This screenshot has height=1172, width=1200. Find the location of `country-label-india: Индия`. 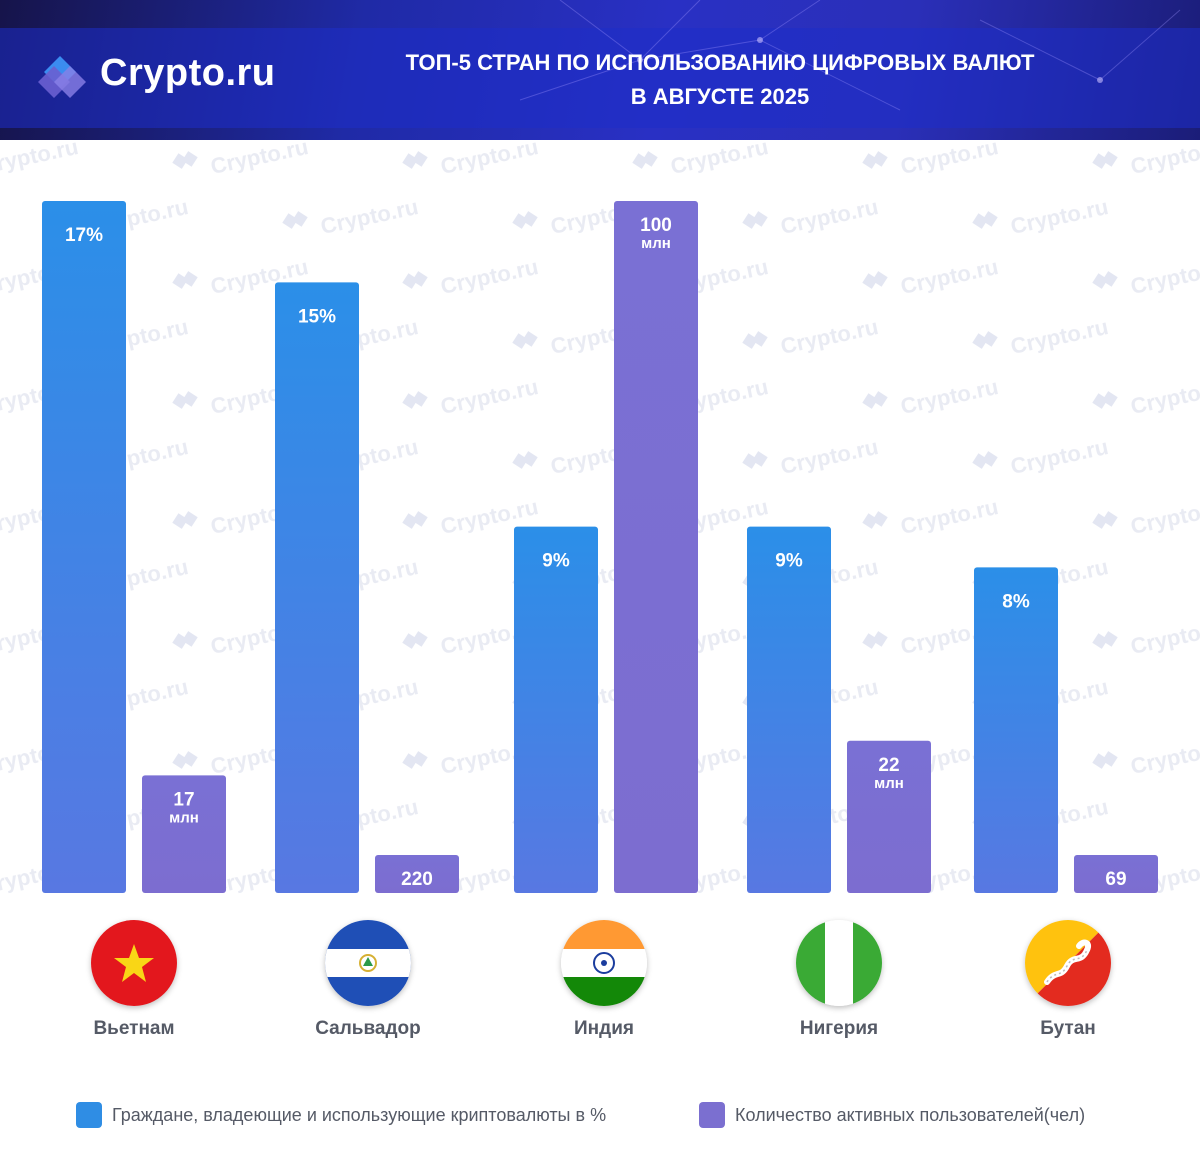

country-label-india: Индия is located at coordinates (604, 1028).